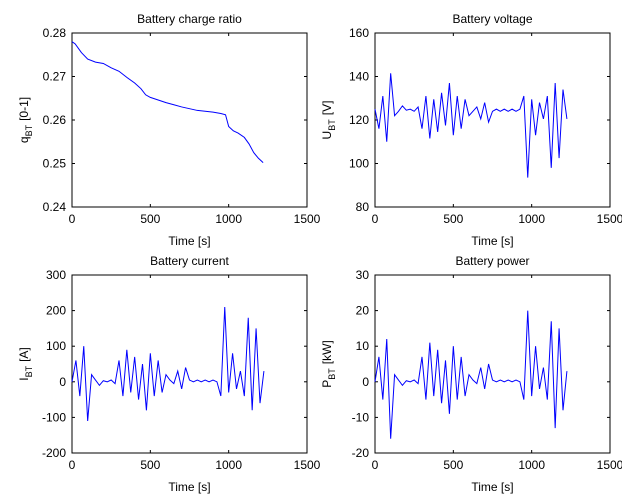 This screenshot has width=622, height=497. I want to click on y-tick-label: 200, so click(56, 311).